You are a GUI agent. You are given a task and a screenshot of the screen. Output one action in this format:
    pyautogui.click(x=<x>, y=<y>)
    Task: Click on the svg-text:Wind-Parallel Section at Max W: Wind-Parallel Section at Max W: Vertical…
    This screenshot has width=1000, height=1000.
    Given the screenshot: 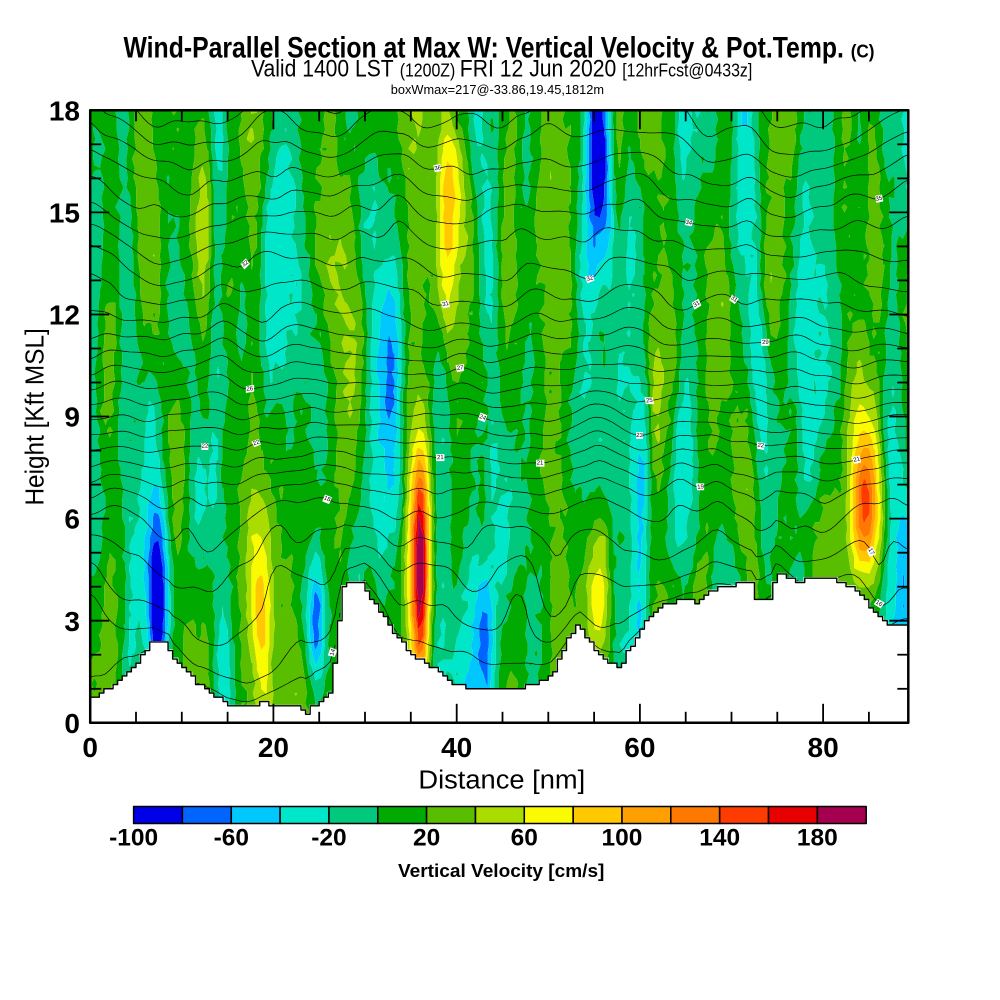 What is the action you would take?
    pyautogui.click(x=484, y=48)
    